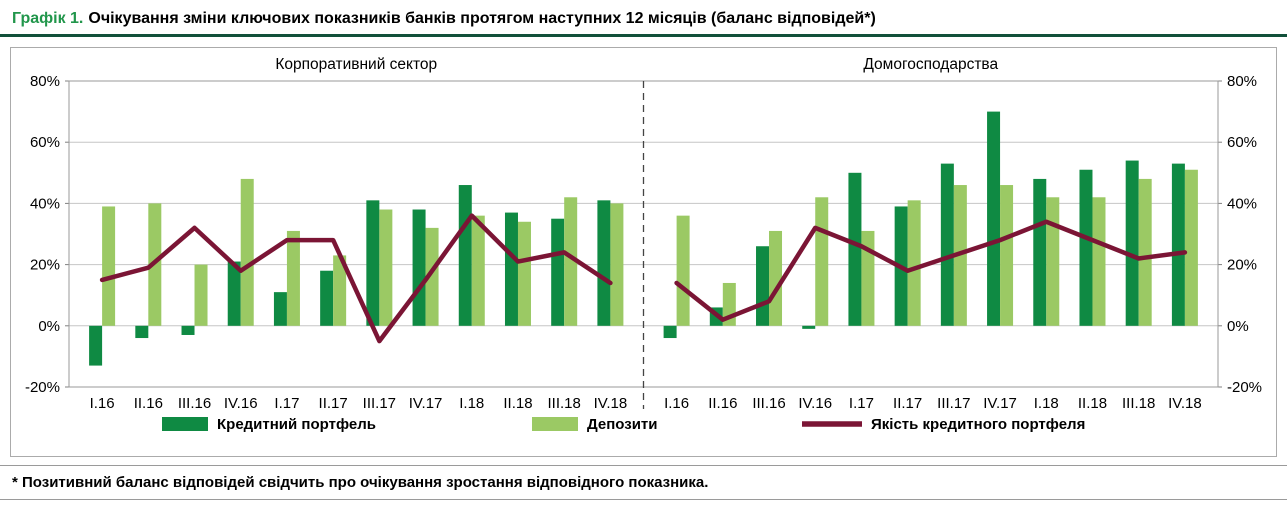 The height and width of the screenshot is (514, 1287). What do you see at coordinates (555, 424) in the screenshot?
I see `legend-swatch-deposits` at bounding box center [555, 424].